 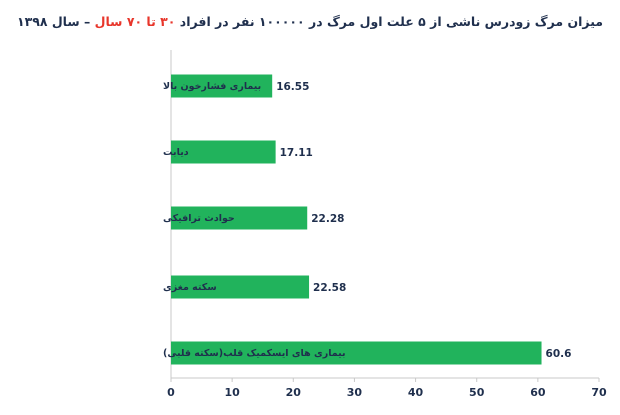 I want to click on x-tick-label: 70, so click(x=599, y=392).